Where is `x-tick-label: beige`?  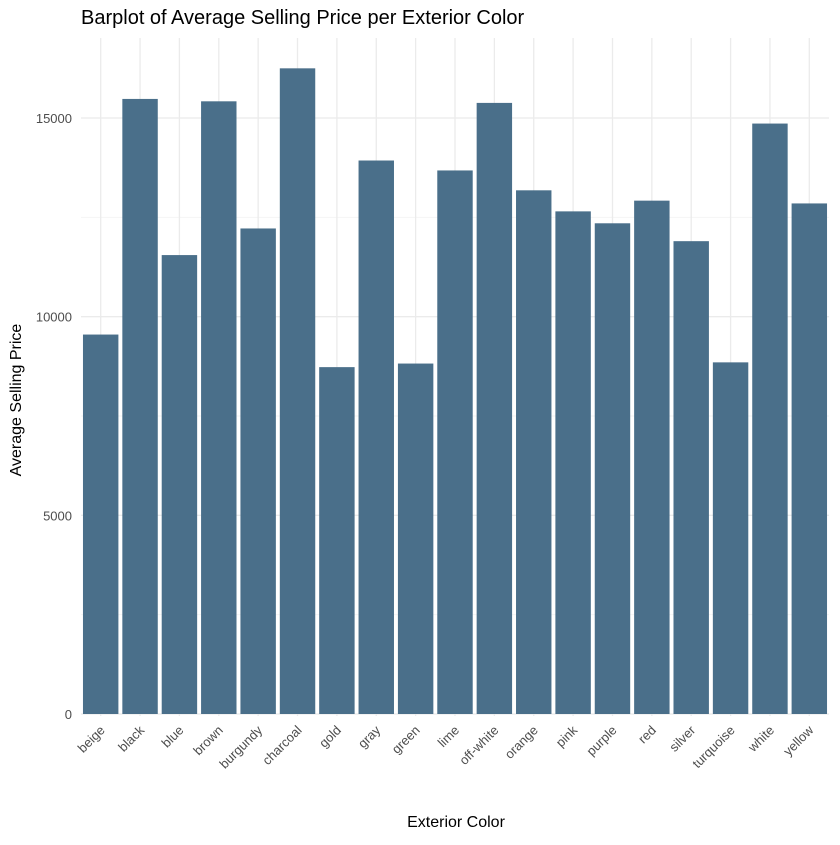 x-tick-label: beige is located at coordinates (91, 739).